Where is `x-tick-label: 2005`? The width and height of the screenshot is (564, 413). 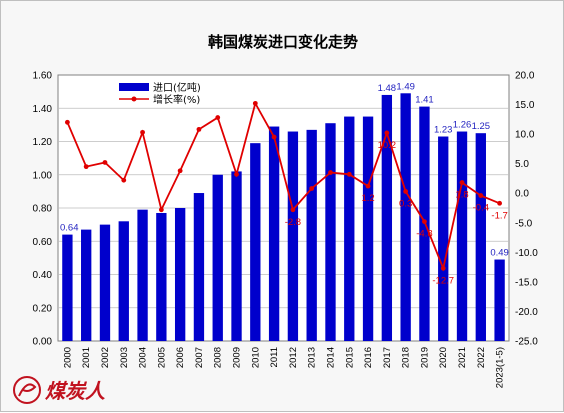
x-tick-label: 2005 is located at coordinates (161, 357).